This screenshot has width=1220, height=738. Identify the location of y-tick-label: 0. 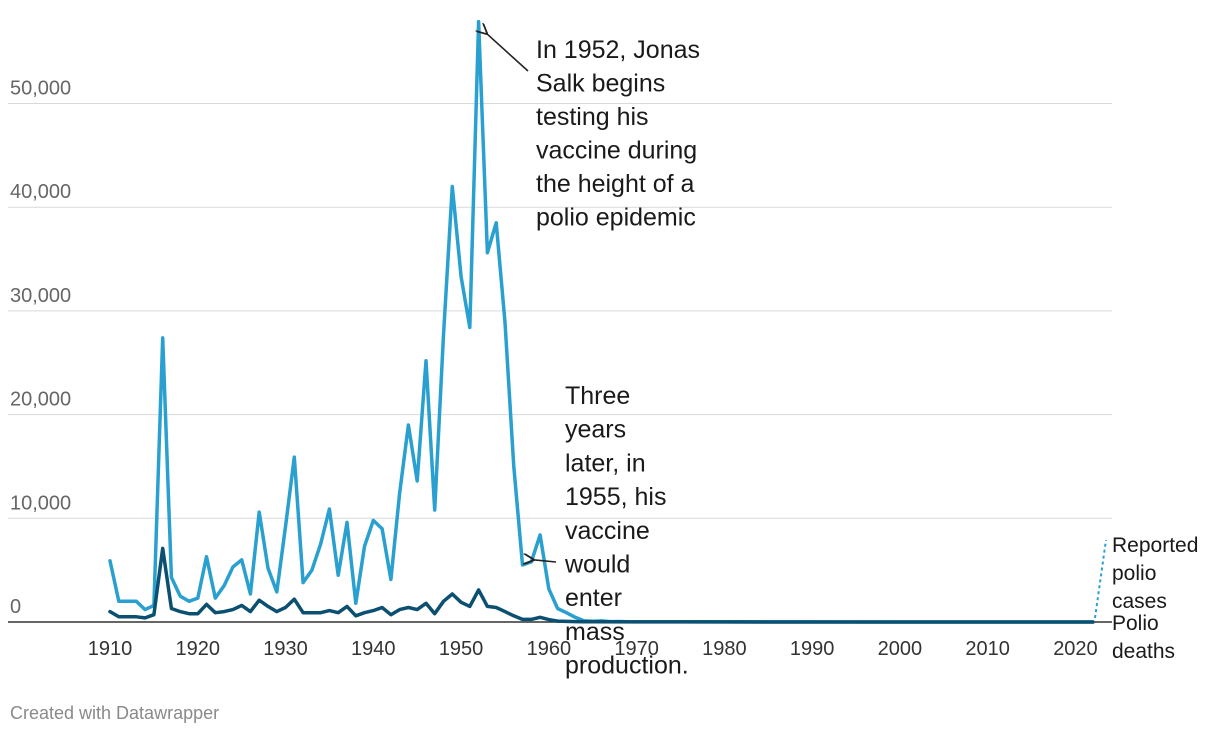
(15, 607).